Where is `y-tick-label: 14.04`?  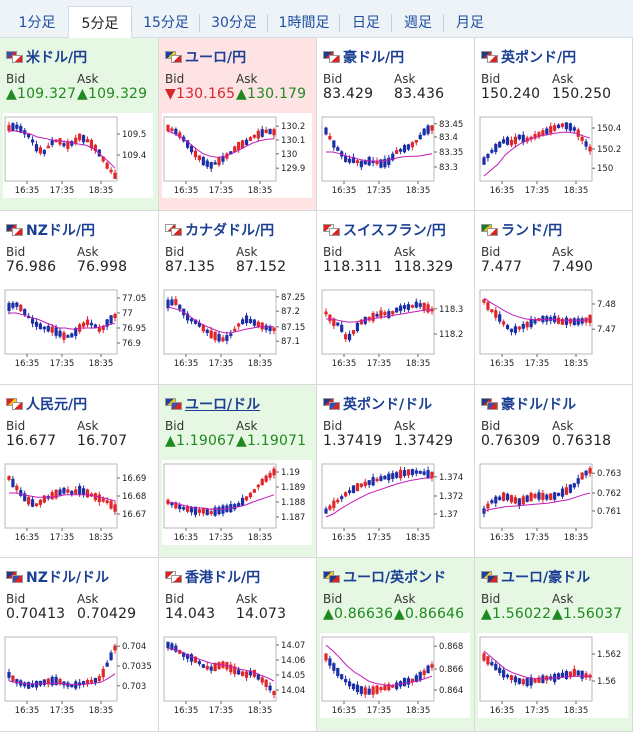
y-tick-label: 14.04 is located at coordinates (293, 691).